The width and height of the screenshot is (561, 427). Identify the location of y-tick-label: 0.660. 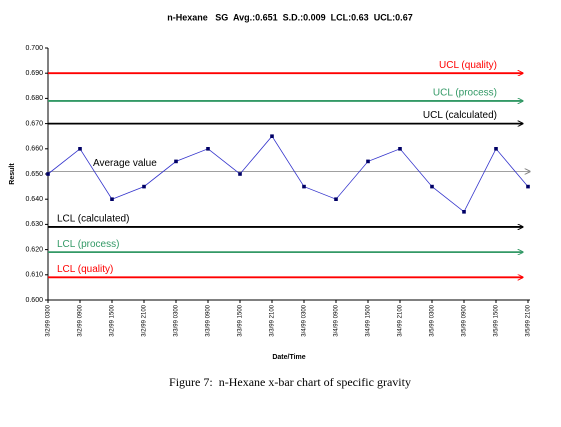
(34, 149).